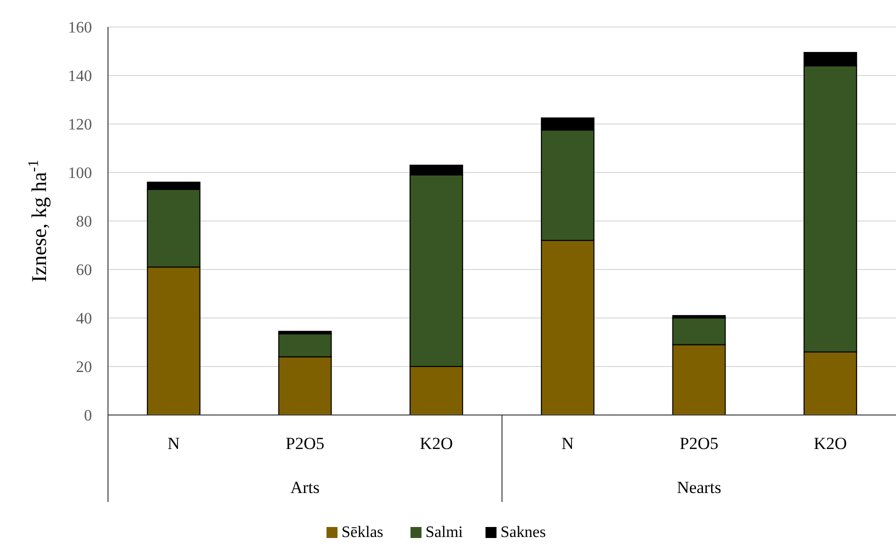 This screenshot has width=896, height=545. Describe the element at coordinates (84, 271) in the screenshot. I see `y-tick-label: 60` at that location.